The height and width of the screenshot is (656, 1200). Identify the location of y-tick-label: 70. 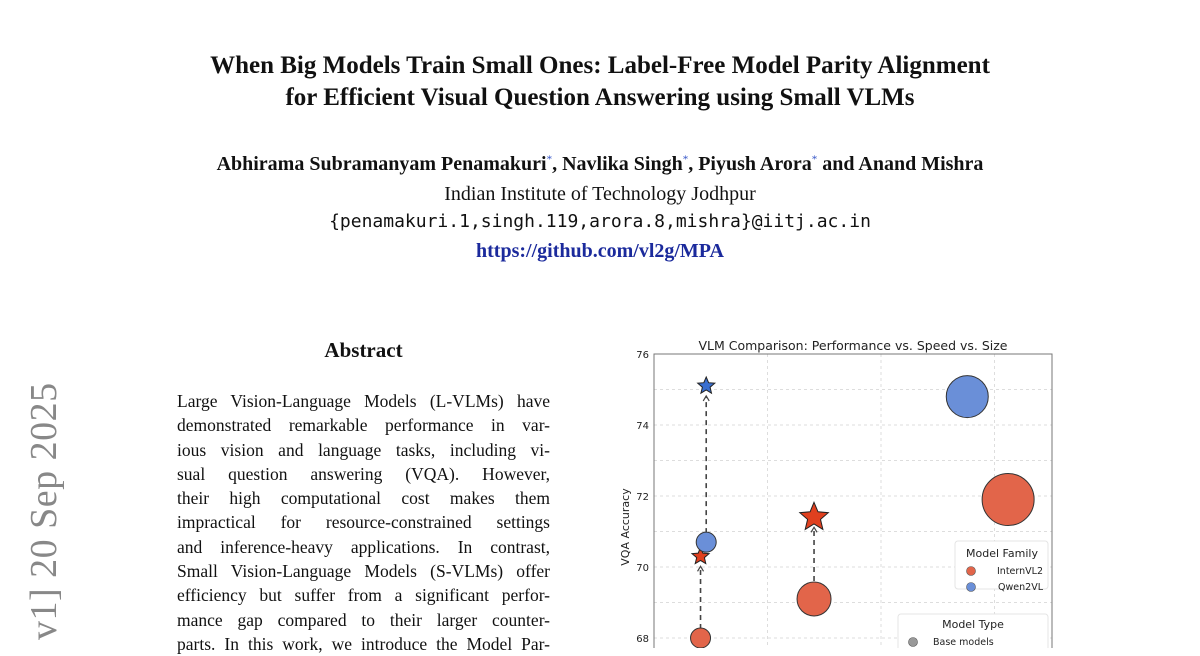
(642, 568).